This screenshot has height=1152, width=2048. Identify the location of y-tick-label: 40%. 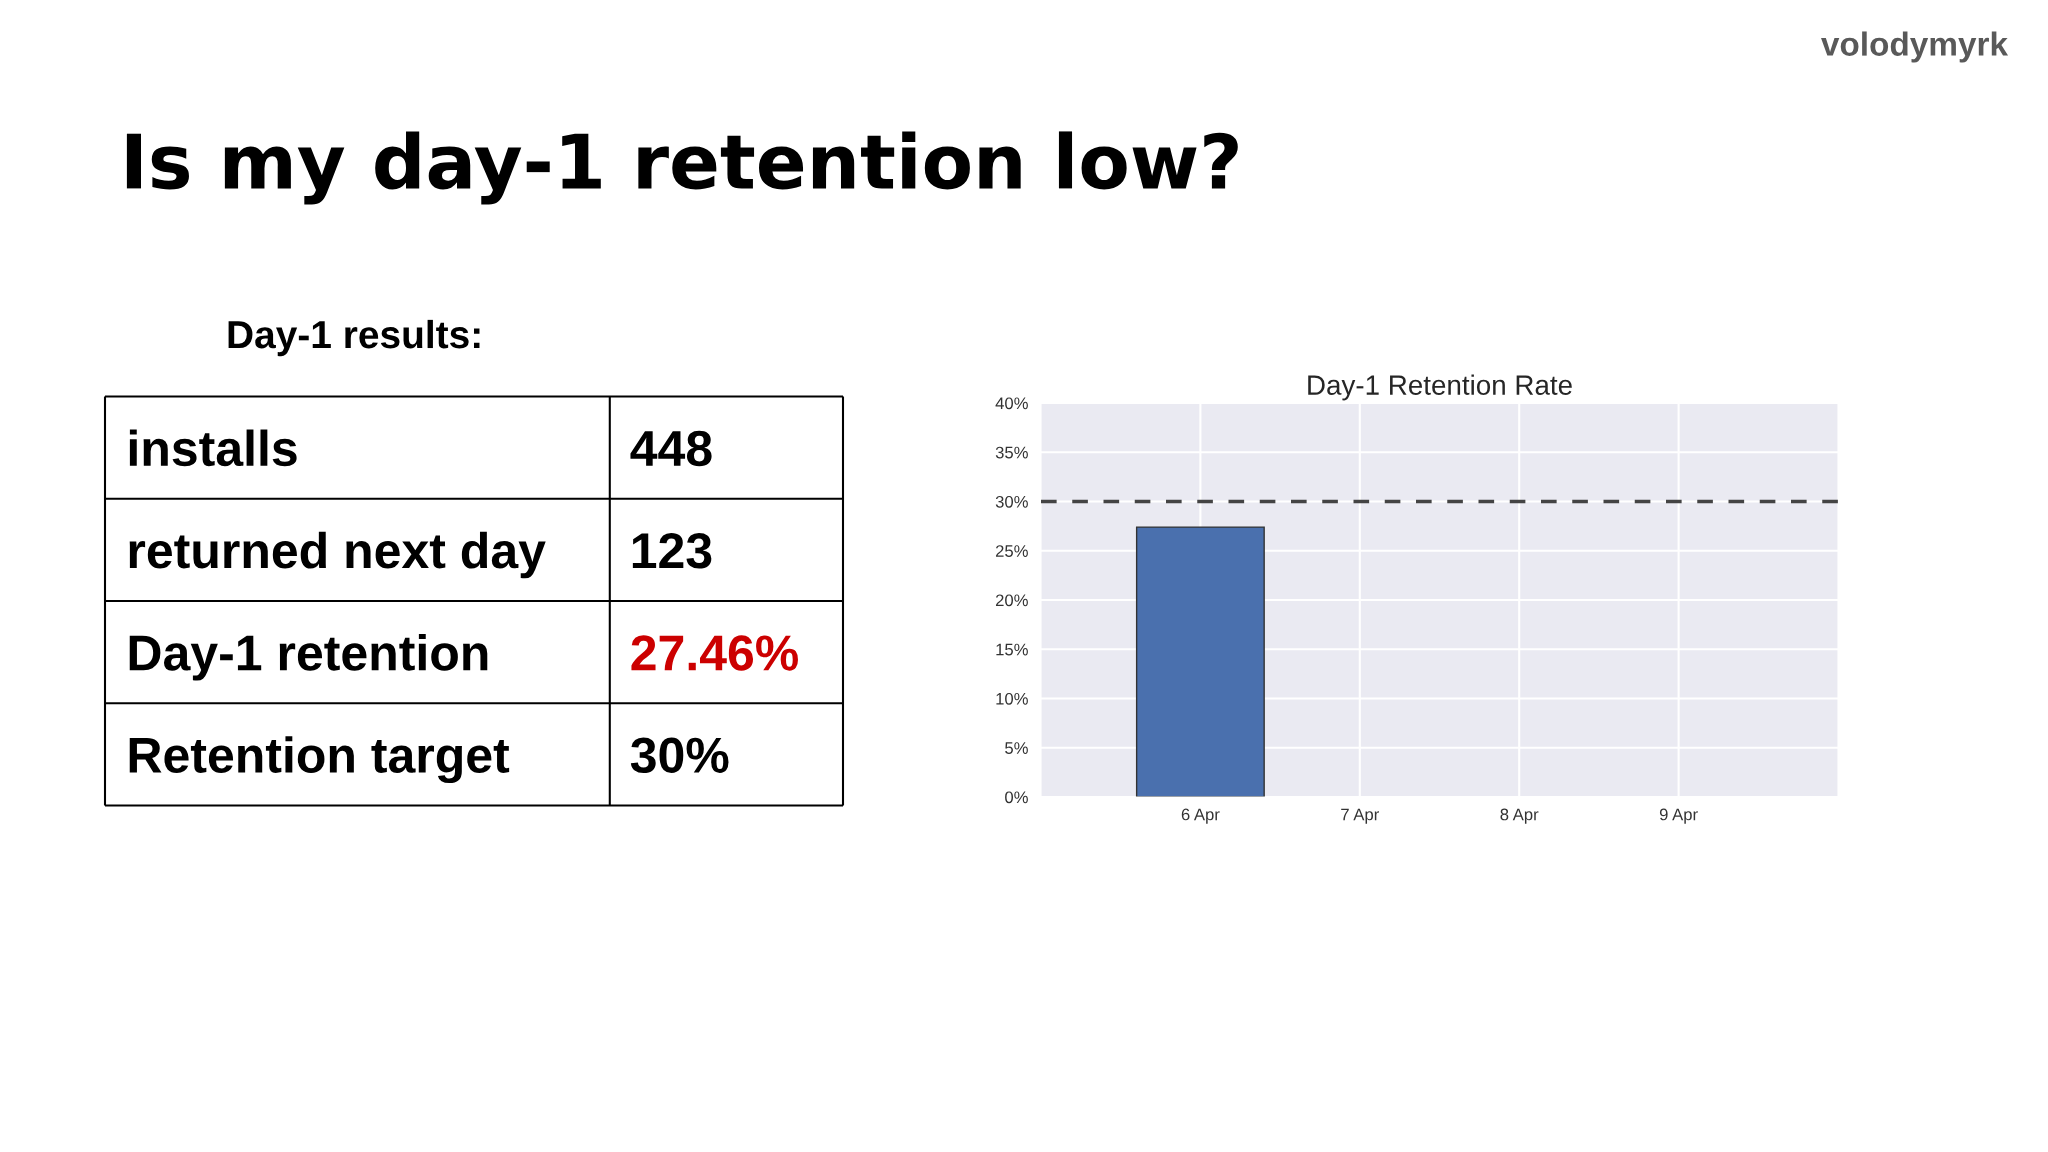
(1011, 403).